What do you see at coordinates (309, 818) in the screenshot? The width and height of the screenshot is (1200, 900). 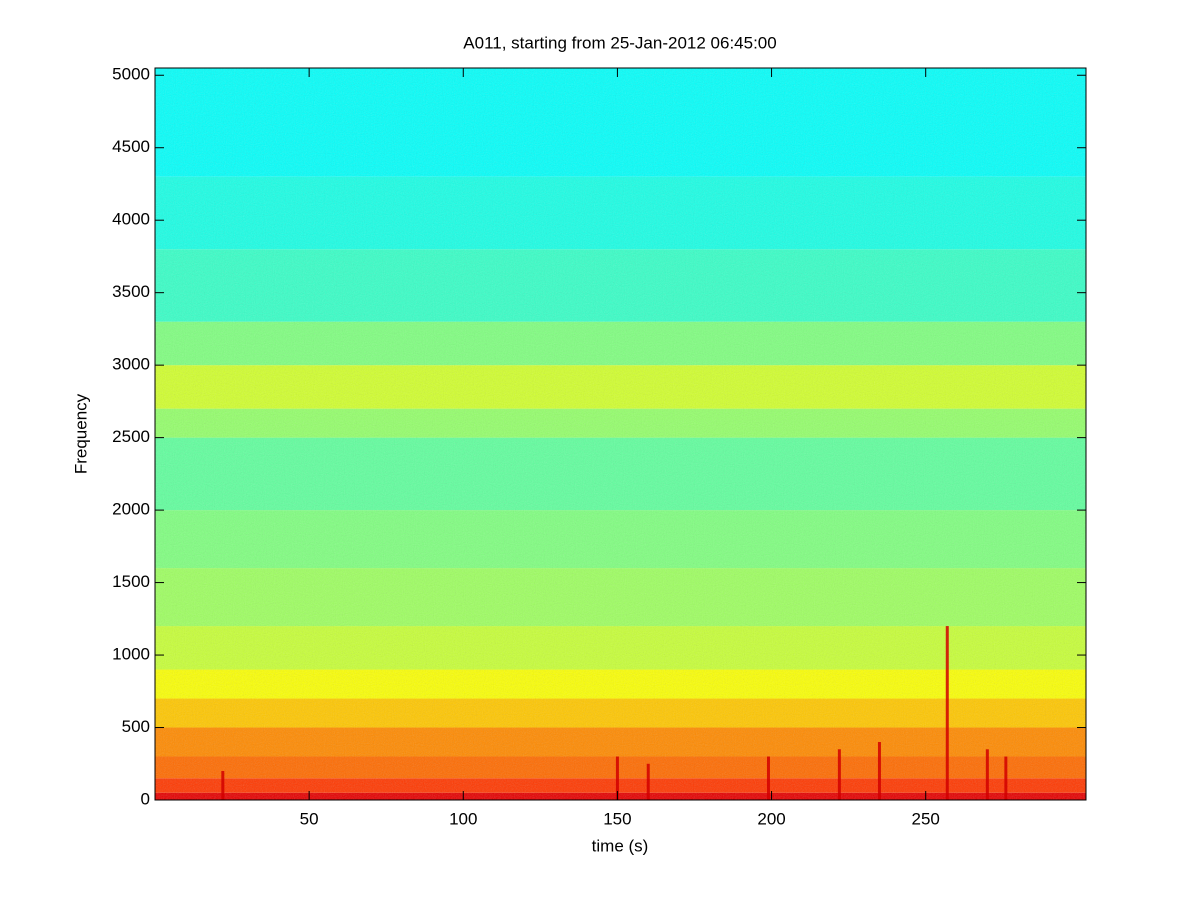 I see `x-tick-label: 50` at bounding box center [309, 818].